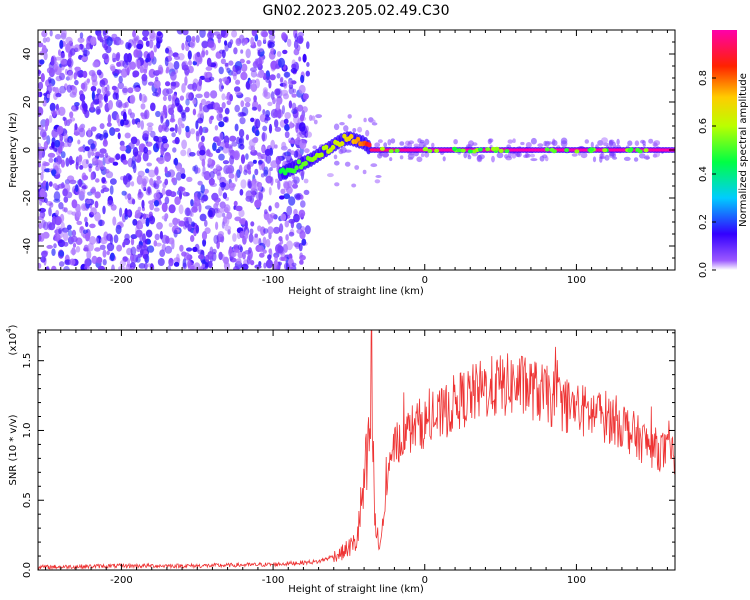  Describe the element at coordinates (27, 246) in the screenshot. I see `y-tick-label: -40` at that location.